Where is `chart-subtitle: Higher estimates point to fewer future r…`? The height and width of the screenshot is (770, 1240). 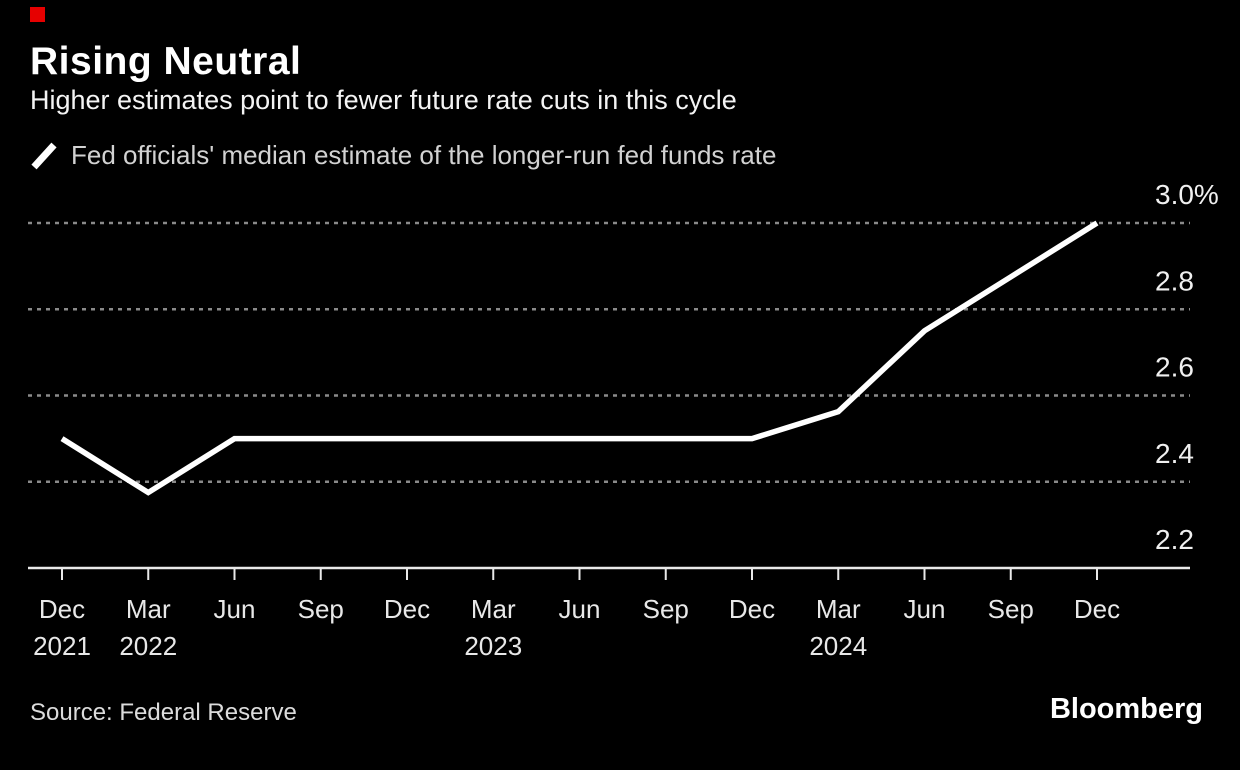 chart-subtitle: Higher estimates point to fewer future r… is located at coordinates (383, 100).